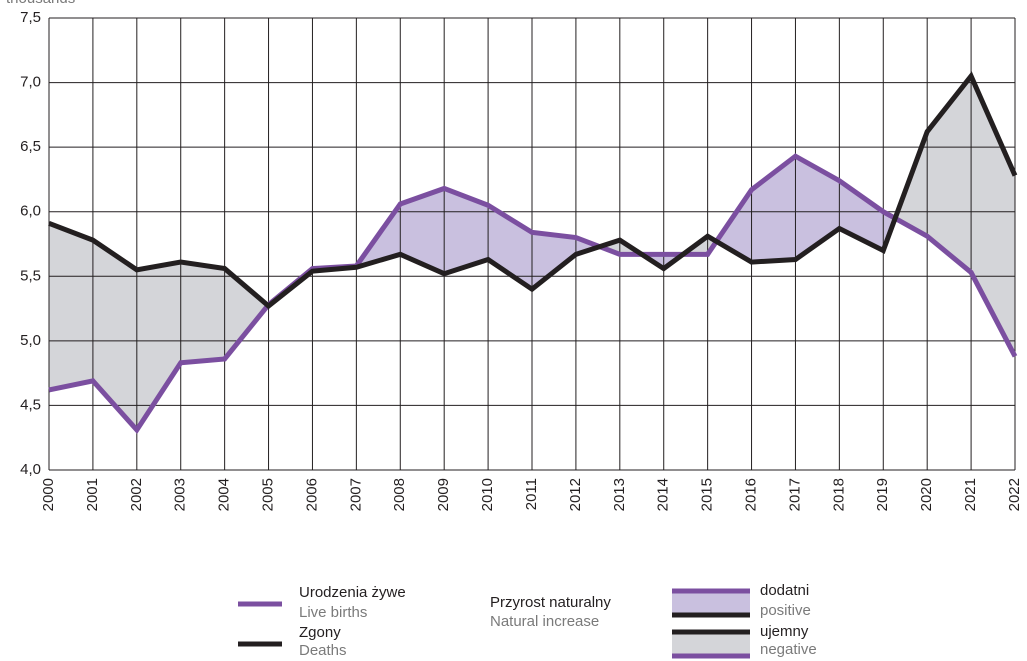 This screenshot has height=661, width=1027. Describe the element at coordinates (707, 494) in the screenshot. I see `x-tick-label: 2015` at that location.